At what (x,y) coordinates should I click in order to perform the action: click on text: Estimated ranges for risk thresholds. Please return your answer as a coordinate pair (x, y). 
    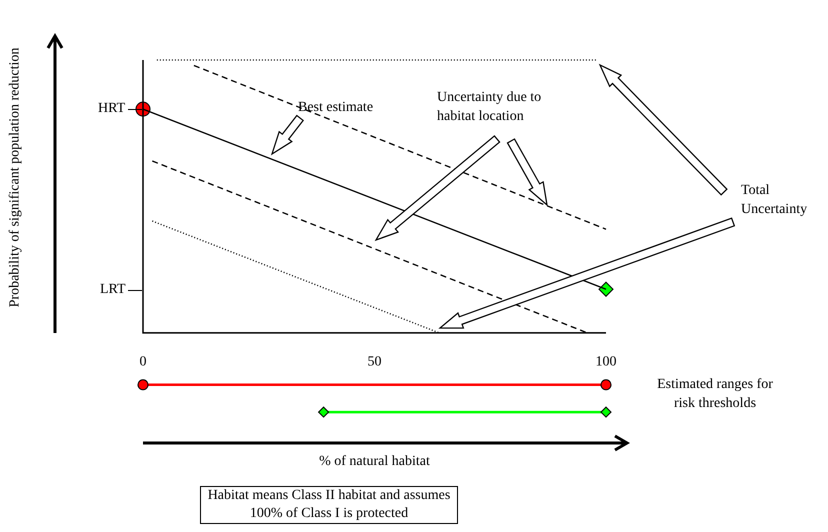
    Looking at the image, I should click on (715, 394).